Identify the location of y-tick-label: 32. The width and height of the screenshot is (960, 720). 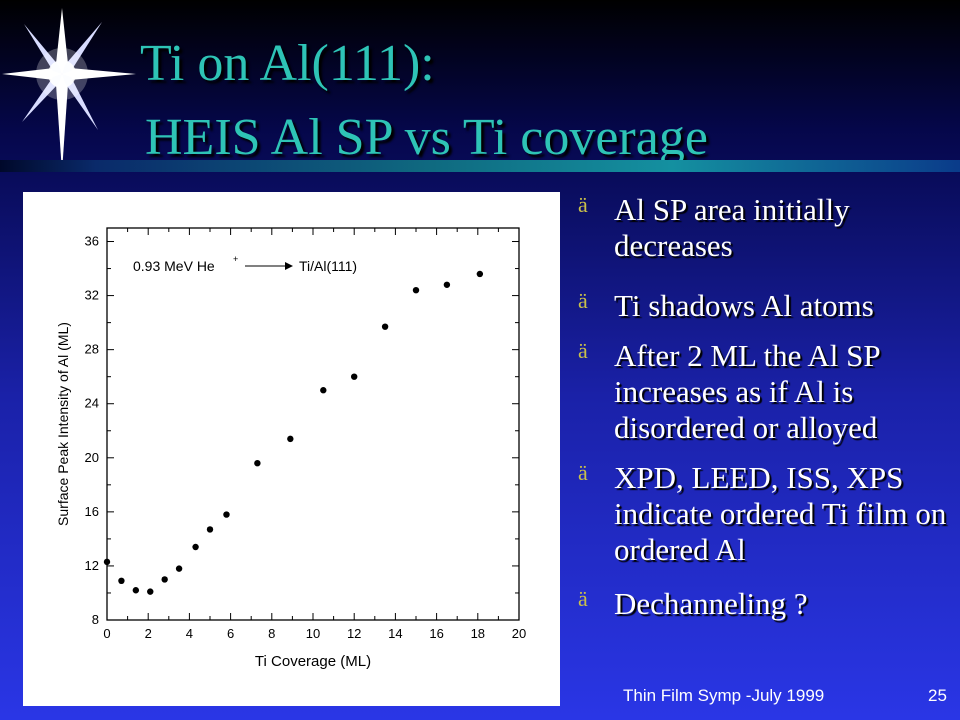
(92, 295).